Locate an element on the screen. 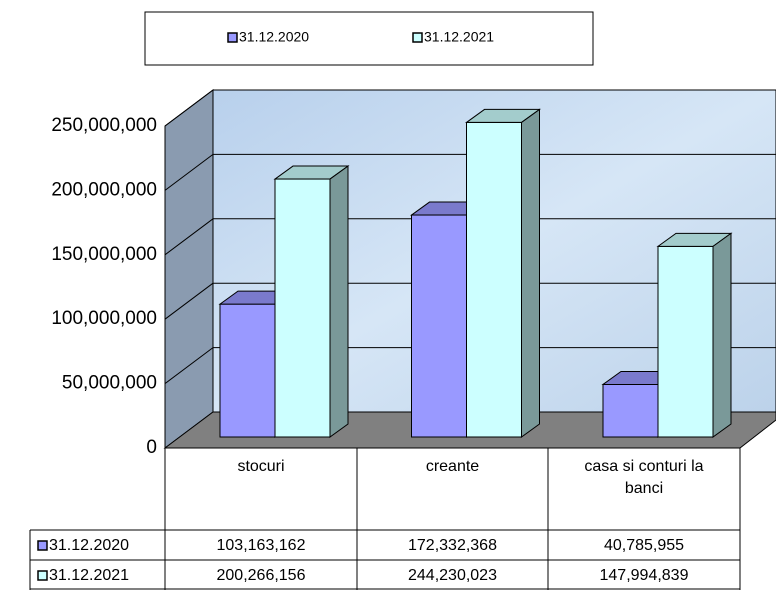 This screenshot has height=590, width=776. y-tick-label: 0 is located at coordinates (151, 447).